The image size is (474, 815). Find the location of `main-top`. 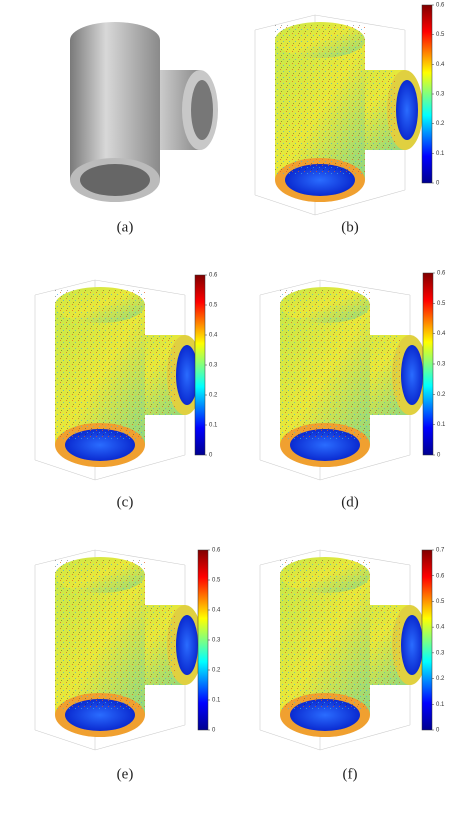

main-top is located at coordinates (115, 40).